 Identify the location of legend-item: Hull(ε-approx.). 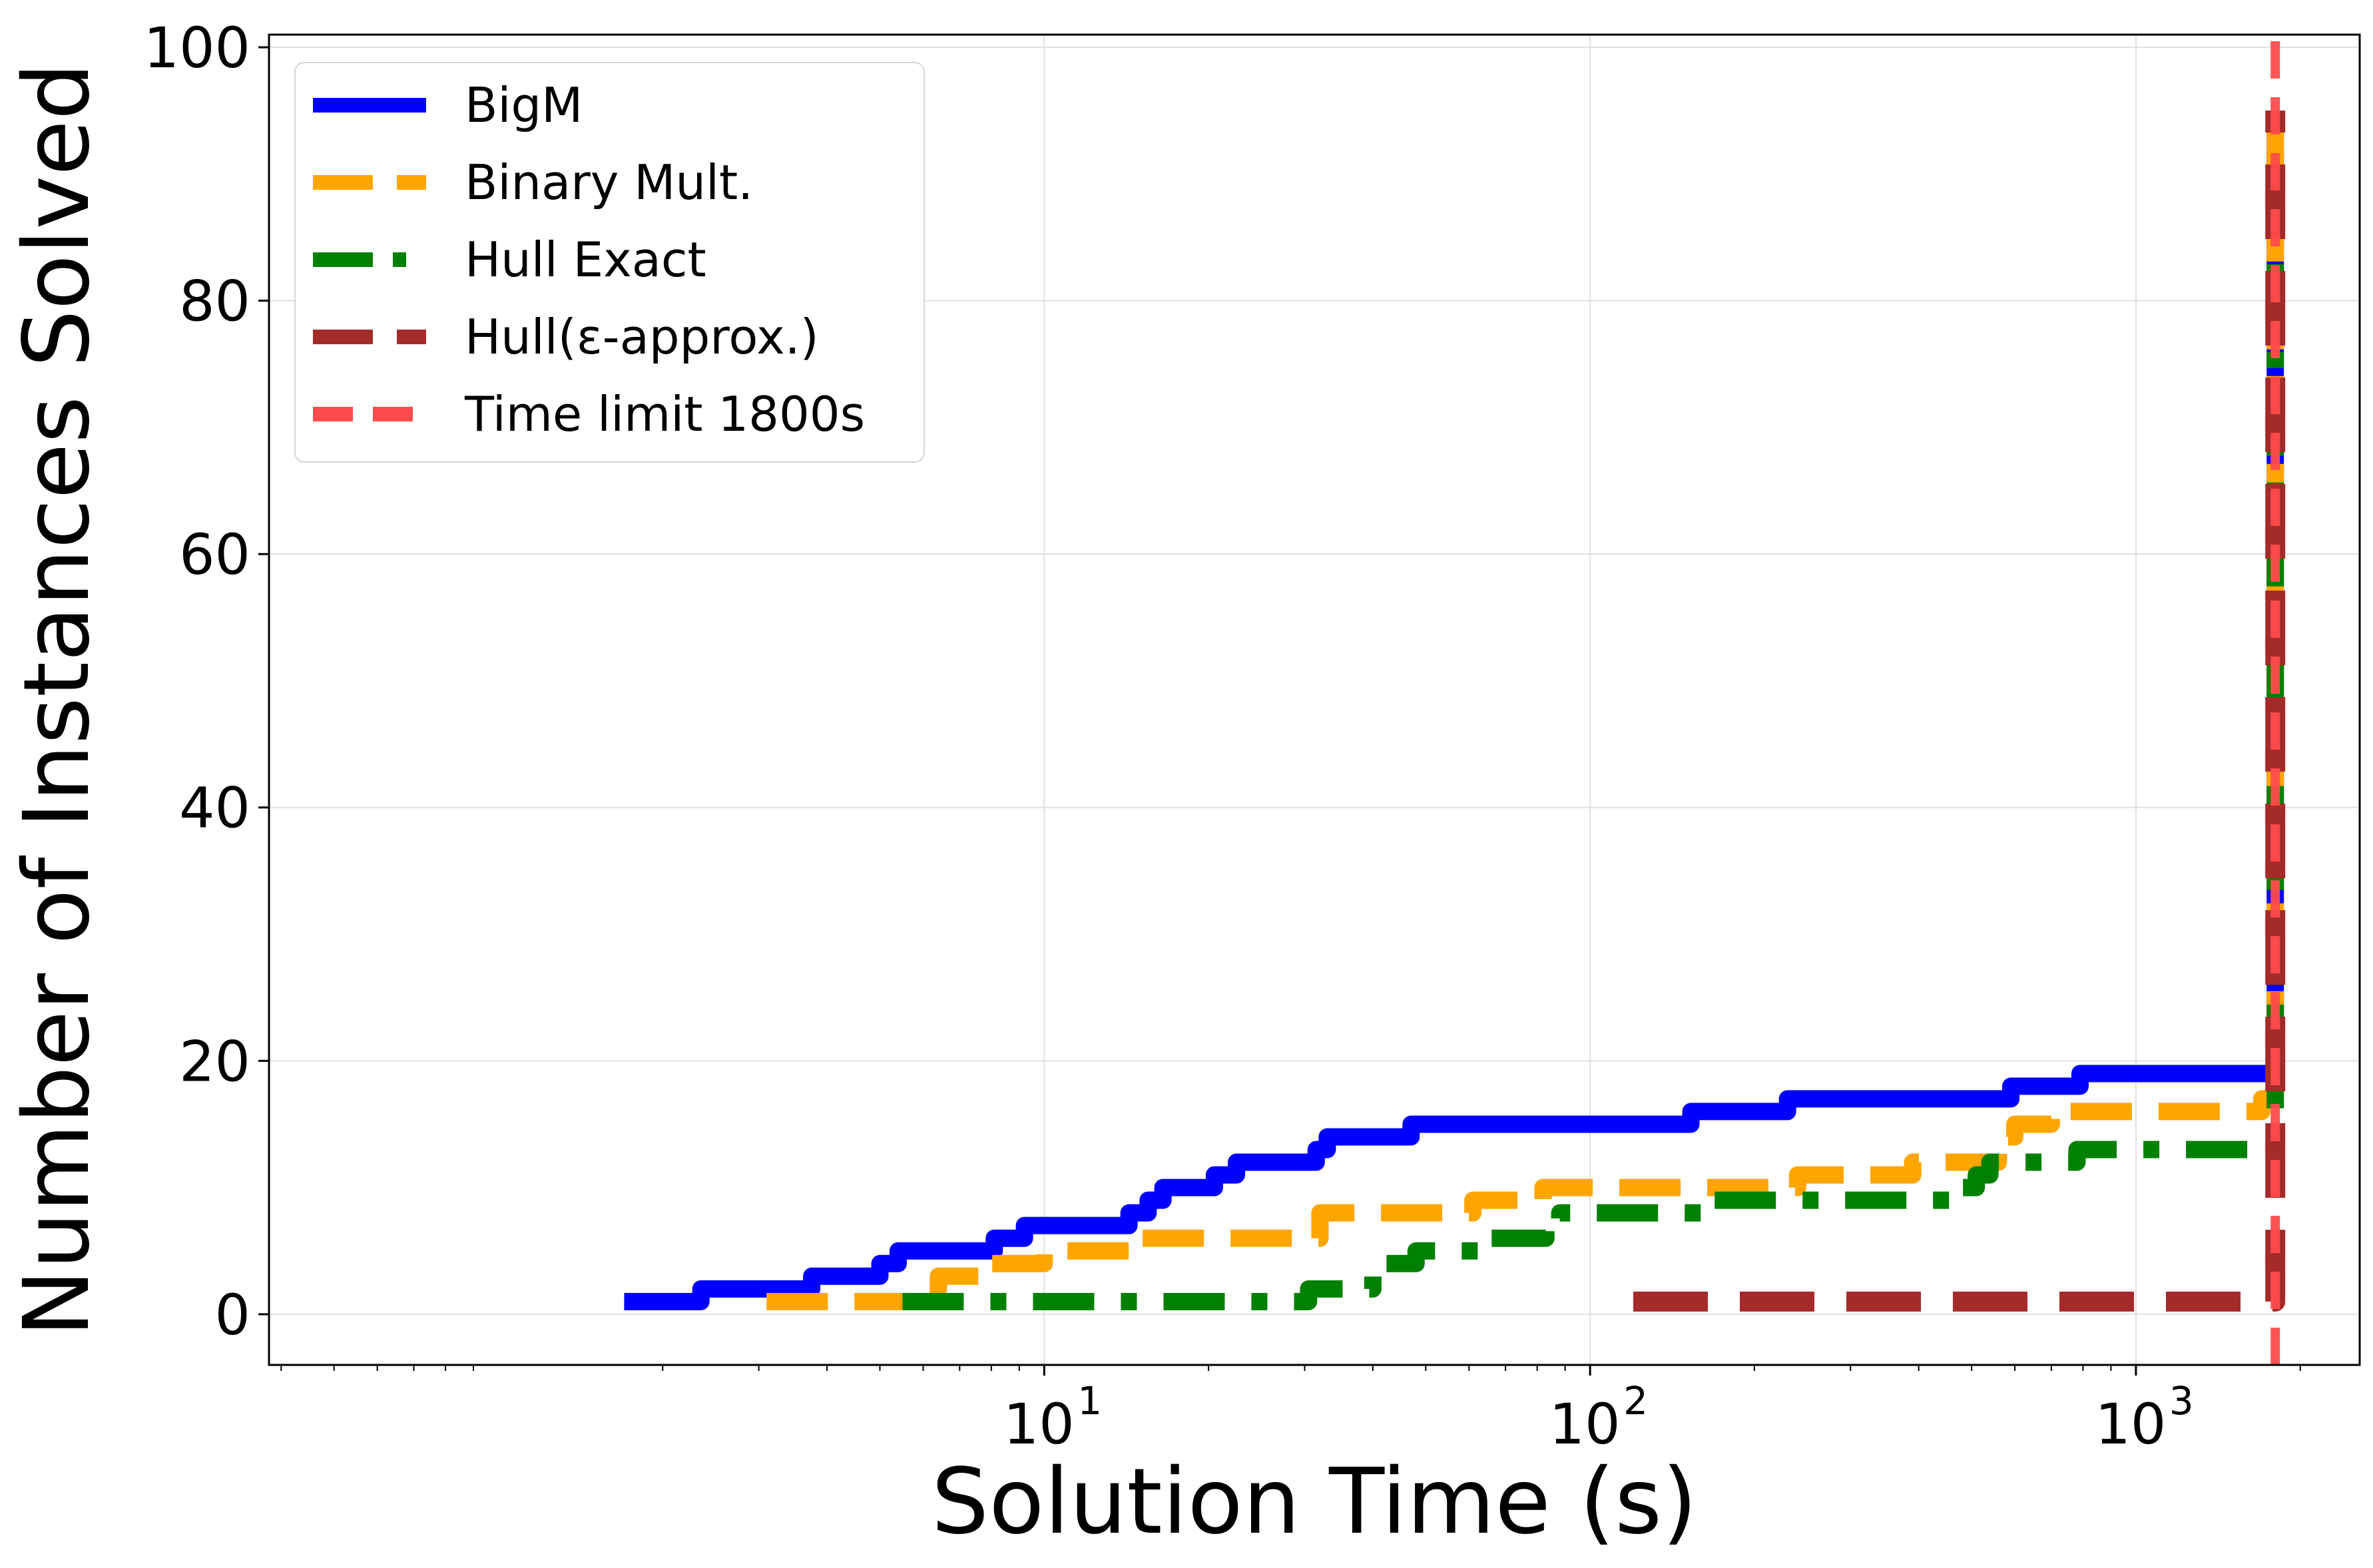
(566, 337).